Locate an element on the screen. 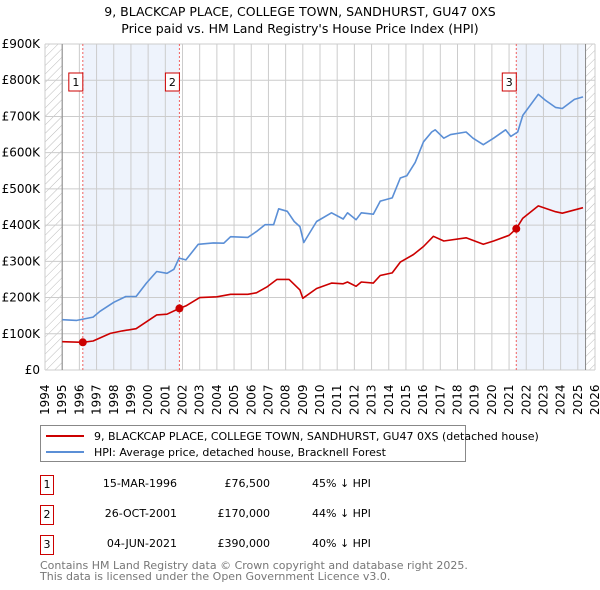 Image resolution: width=600 pixels, height=590 pixels. y-tick-label: £200K is located at coordinates (22, 298).